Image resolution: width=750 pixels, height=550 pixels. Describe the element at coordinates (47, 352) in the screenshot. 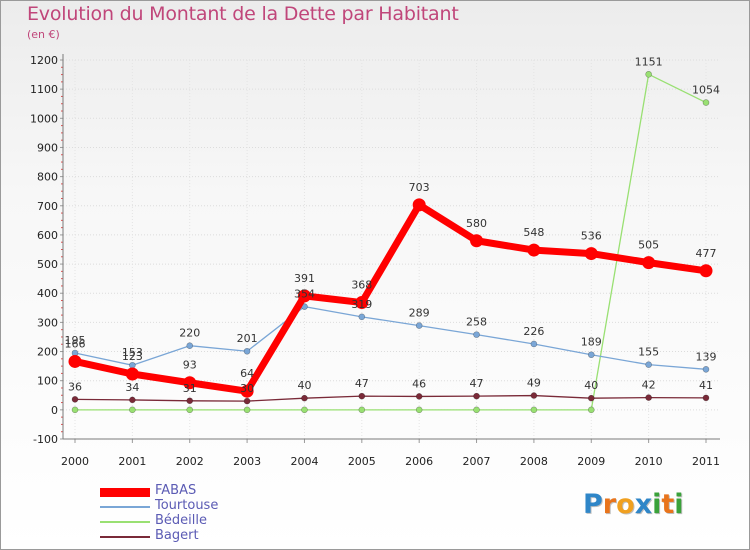

I see `y-tick-label: 200` at that location.